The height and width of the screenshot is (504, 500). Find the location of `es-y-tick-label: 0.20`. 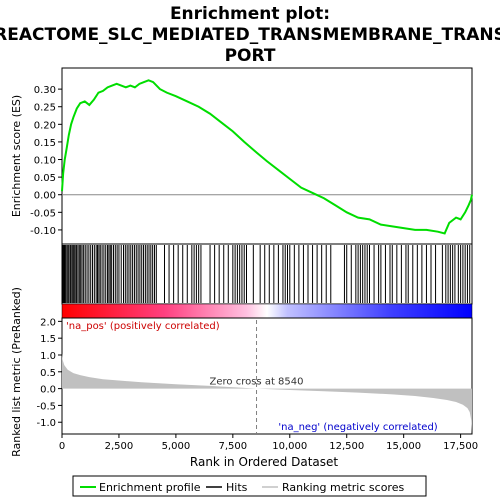

es-y-tick-label: 0.20 is located at coordinates (45, 125).